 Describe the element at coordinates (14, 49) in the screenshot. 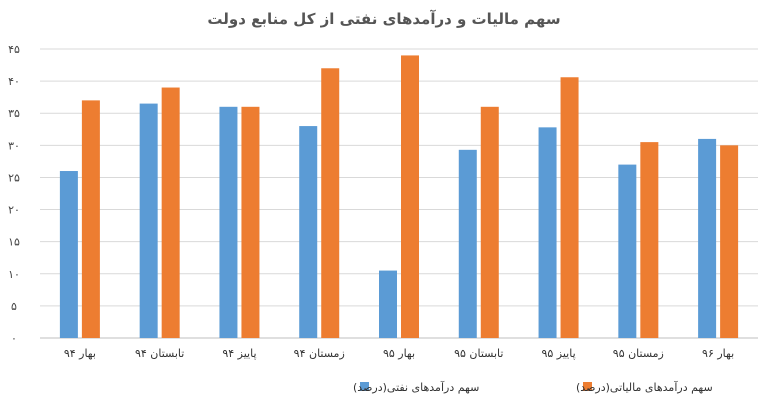

I see `y-tick-label: ۴۵` at that location.